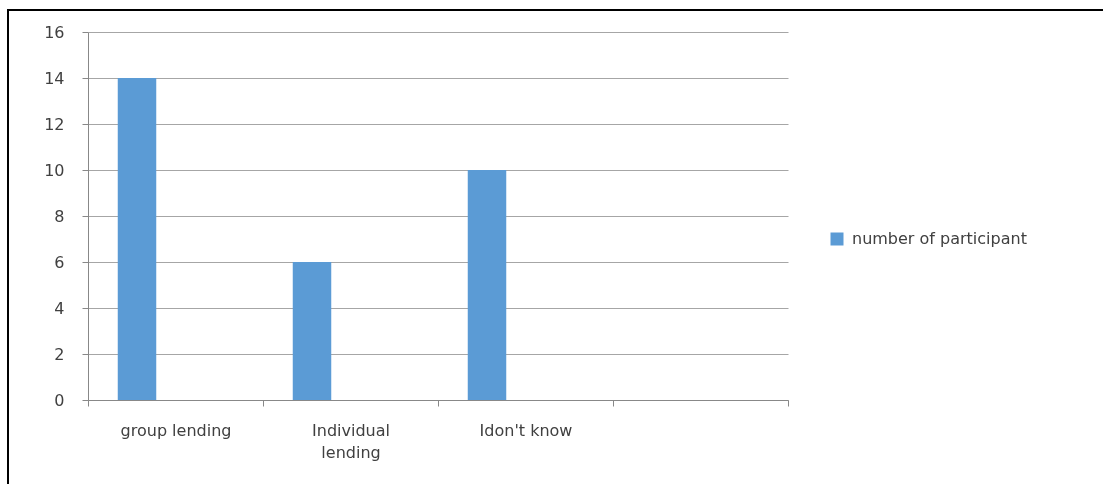 Image resolution: width=1103 pixels, height=484 pixels. What do you see at coordinates (526, 430) in the screenshot?
I see `x-tick-label: Idon't know` at bounding box center [526, 430].